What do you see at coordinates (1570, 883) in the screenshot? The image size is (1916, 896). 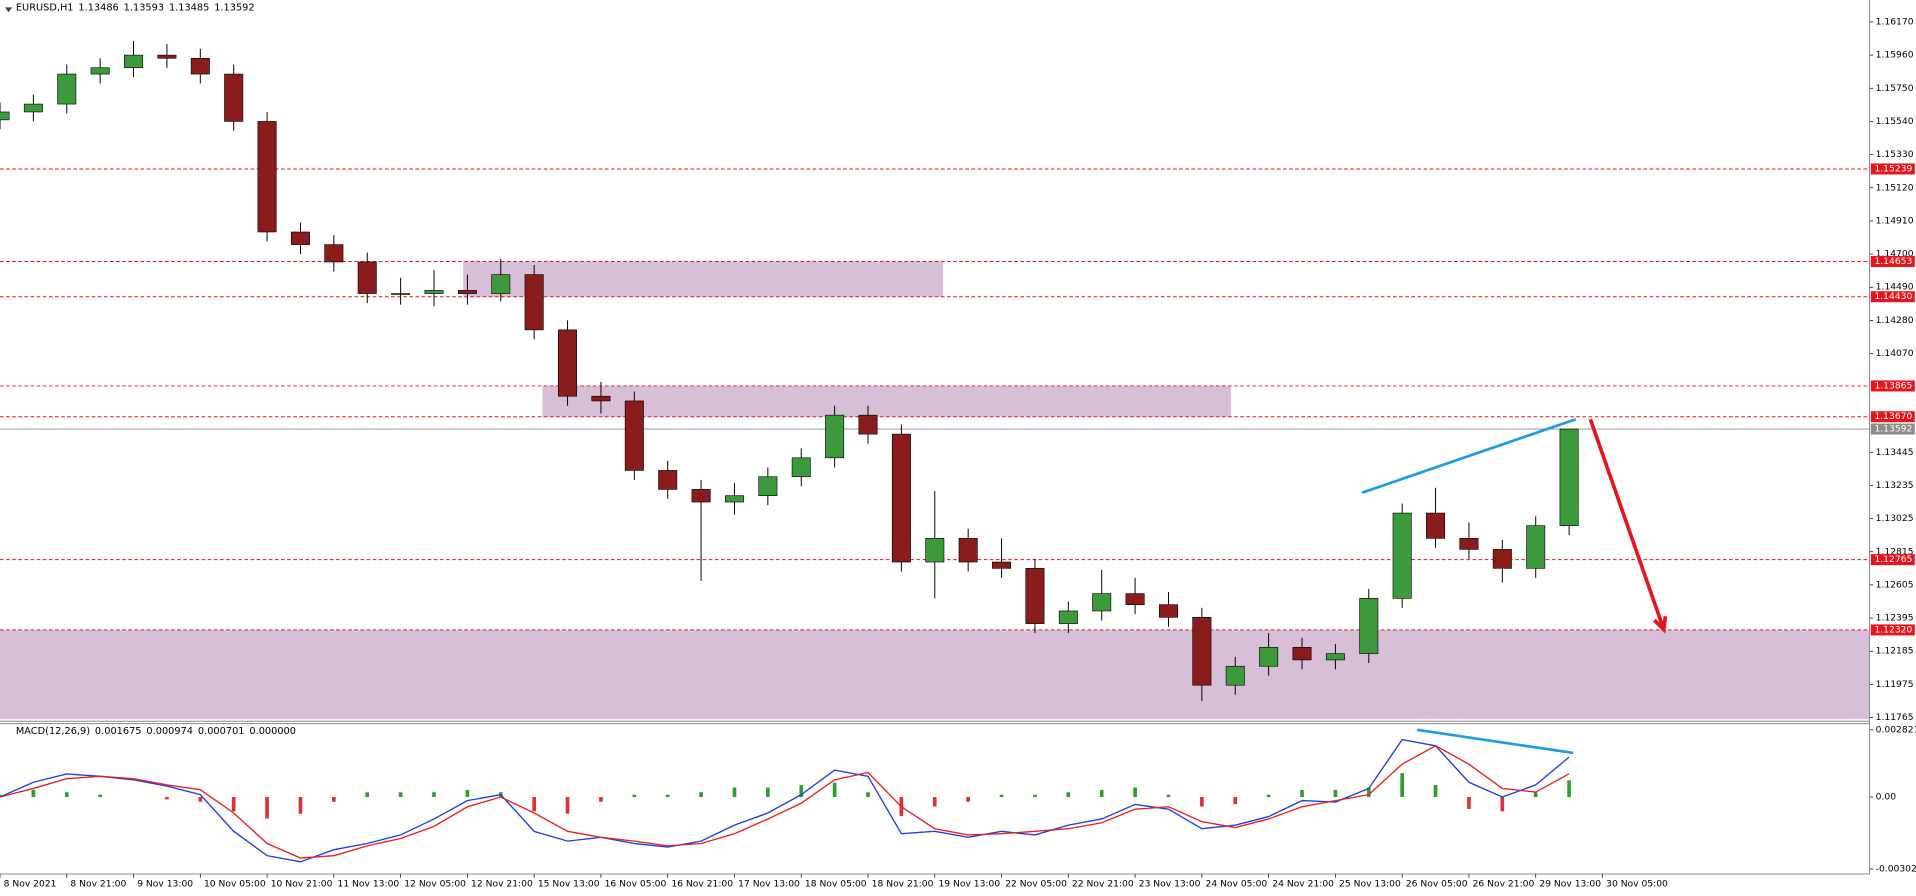 I see `x-tick-label: 29 Nov 13:00` at bounding box center [1570, 883].